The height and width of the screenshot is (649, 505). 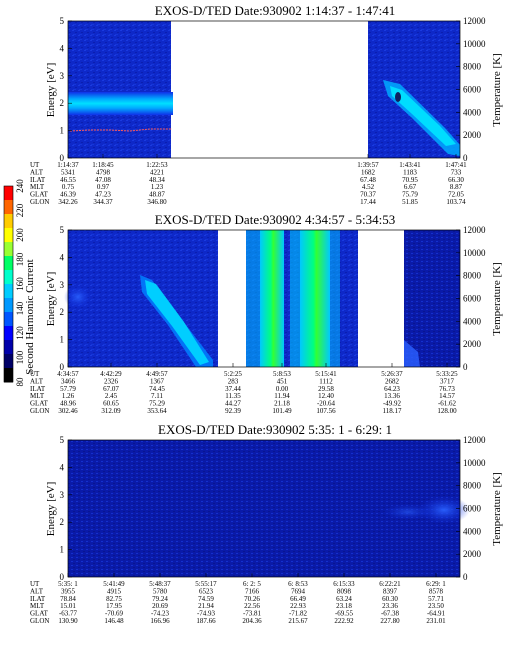 What do you see at coordinates (326, 374) in the screenshot?
I see `ephemeris-value: 5:15:41` at bounding box center [326, 374].